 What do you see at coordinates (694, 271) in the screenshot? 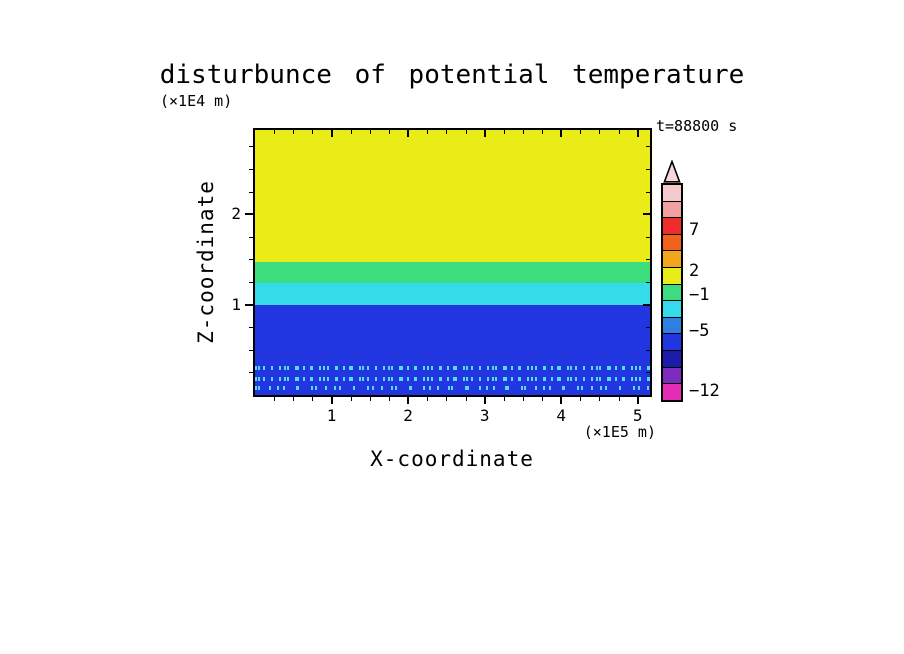
I see `colorbar-value-label: 2` at bounding box center [694, 271].